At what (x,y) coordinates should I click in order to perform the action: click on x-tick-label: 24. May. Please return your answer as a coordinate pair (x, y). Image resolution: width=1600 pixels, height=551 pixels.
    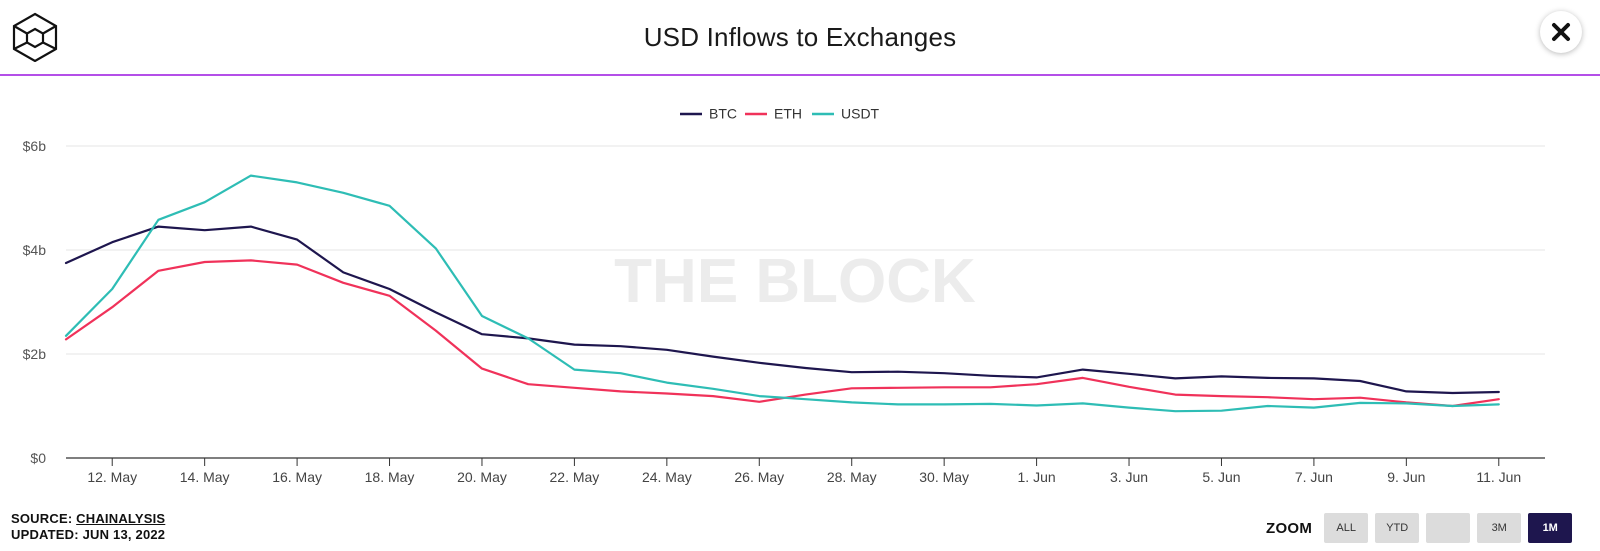
    Looking at the image, I should click on (667, 477).